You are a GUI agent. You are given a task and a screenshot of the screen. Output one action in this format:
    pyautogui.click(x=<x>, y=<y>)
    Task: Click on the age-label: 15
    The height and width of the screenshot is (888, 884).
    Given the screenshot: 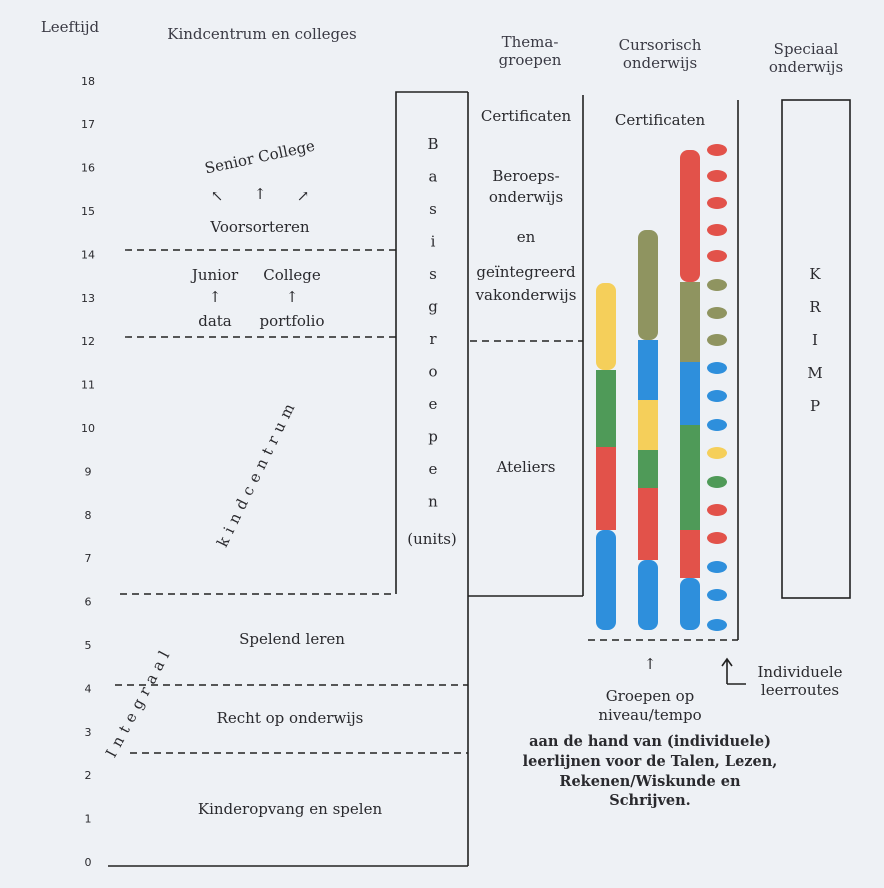 What is the action you would take?
    pyautogui.click(x=88, y=211)
    